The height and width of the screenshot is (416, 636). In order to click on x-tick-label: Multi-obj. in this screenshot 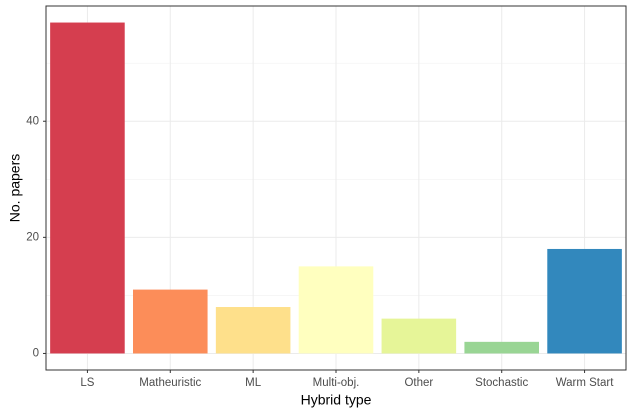, I will do `click(336, 383)`.